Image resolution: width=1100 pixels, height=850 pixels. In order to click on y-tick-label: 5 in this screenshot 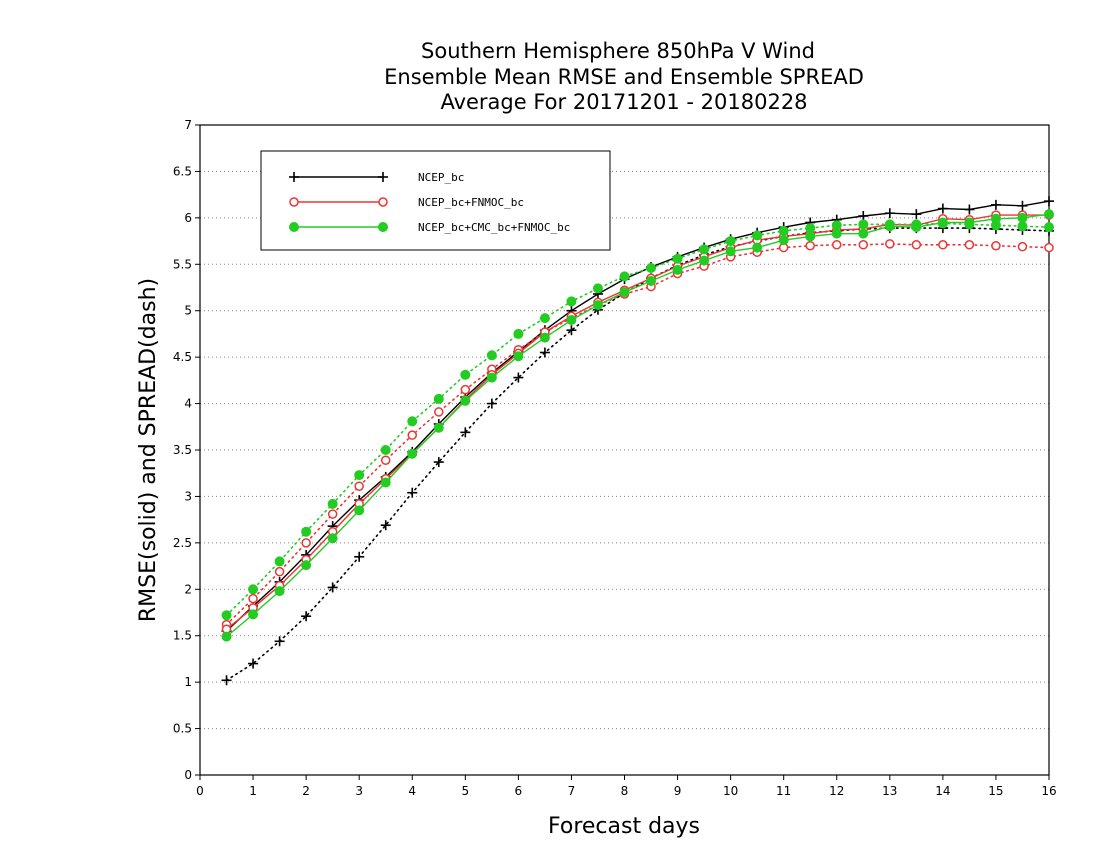, I will do `click(188, 311)`.